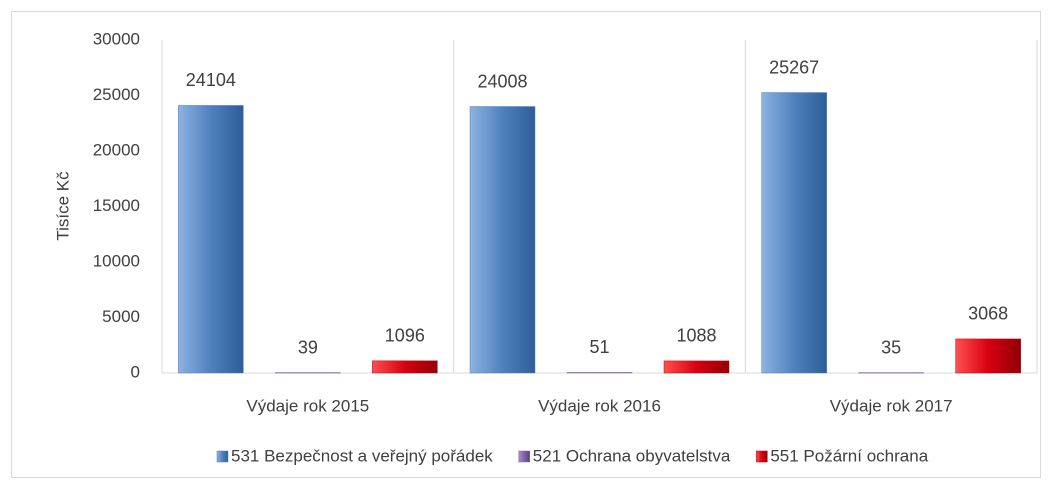  I want to click on x-tick-label: Výdaje rok 2015, so click(307, 405).